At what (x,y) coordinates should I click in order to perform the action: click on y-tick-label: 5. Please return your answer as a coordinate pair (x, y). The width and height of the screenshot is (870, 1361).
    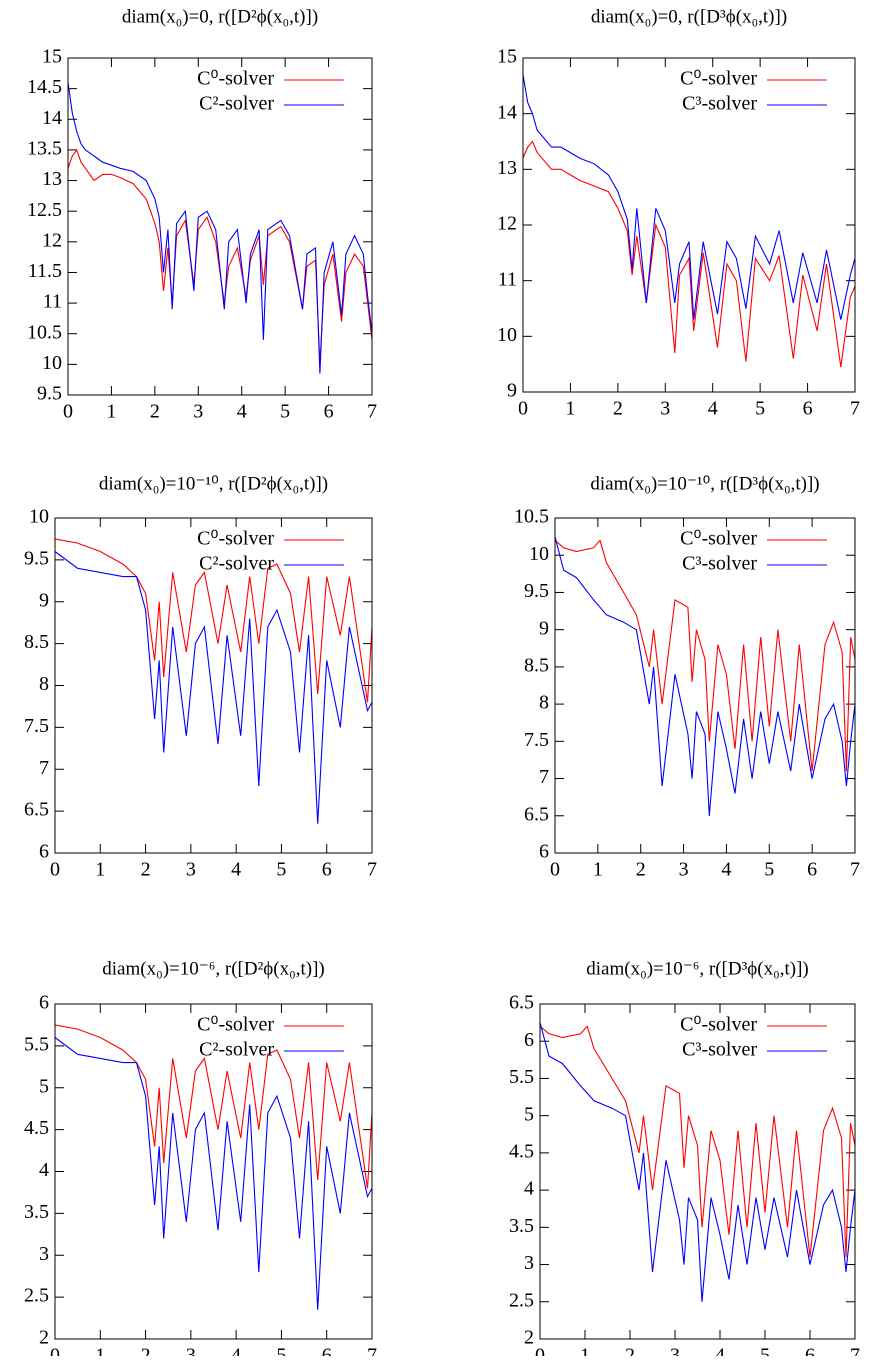
    Looking at the image, I should click on (529, 1114).